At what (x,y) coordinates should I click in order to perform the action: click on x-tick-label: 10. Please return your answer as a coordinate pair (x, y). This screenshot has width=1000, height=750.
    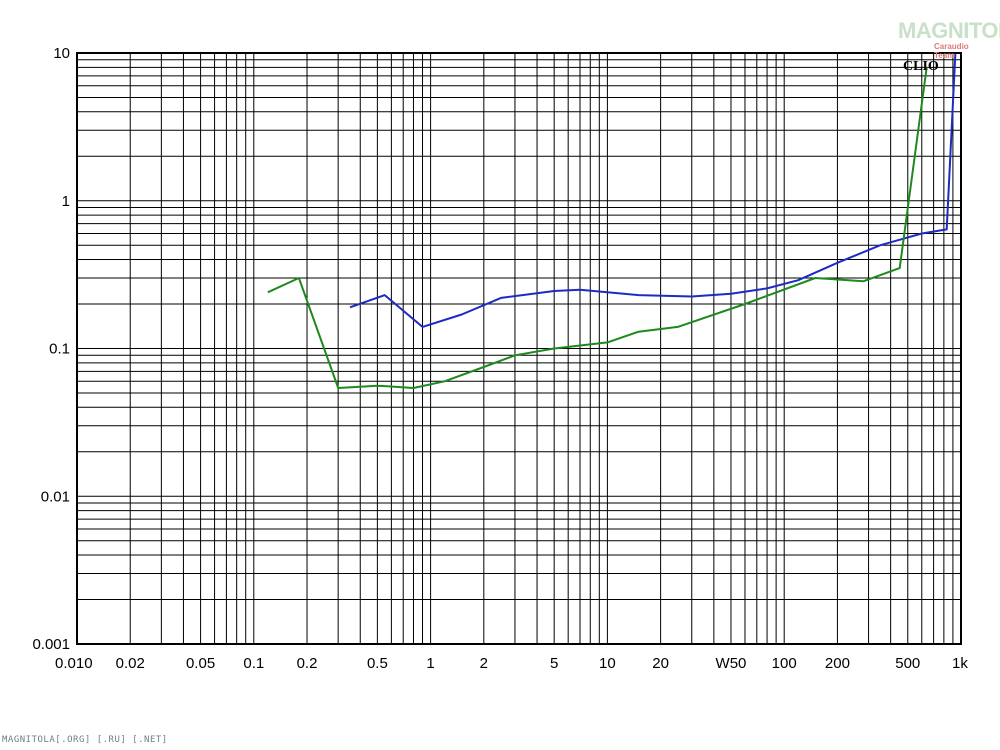
    Looking at the image, I should click on (607, 663).